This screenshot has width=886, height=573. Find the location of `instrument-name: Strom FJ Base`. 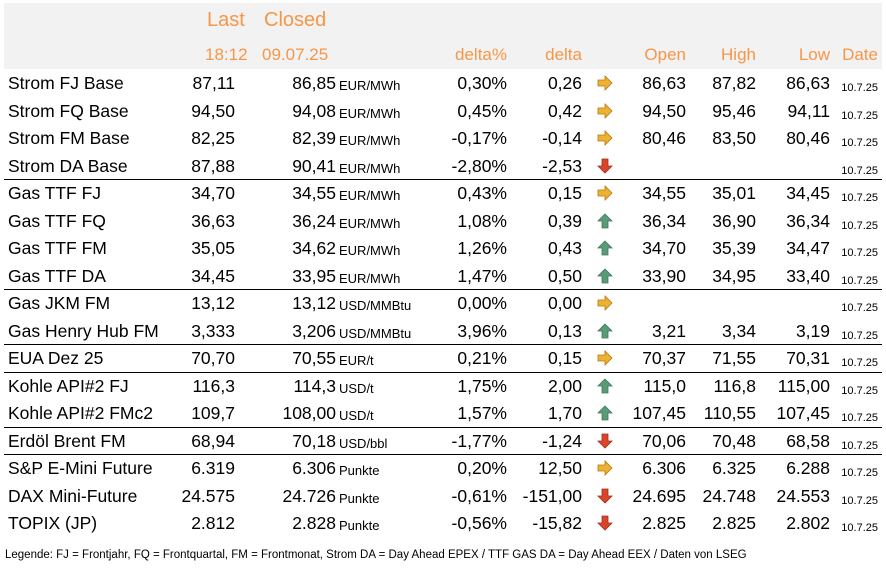

instrument-name: Strom FJ Base is located at coordinates (66, 83).